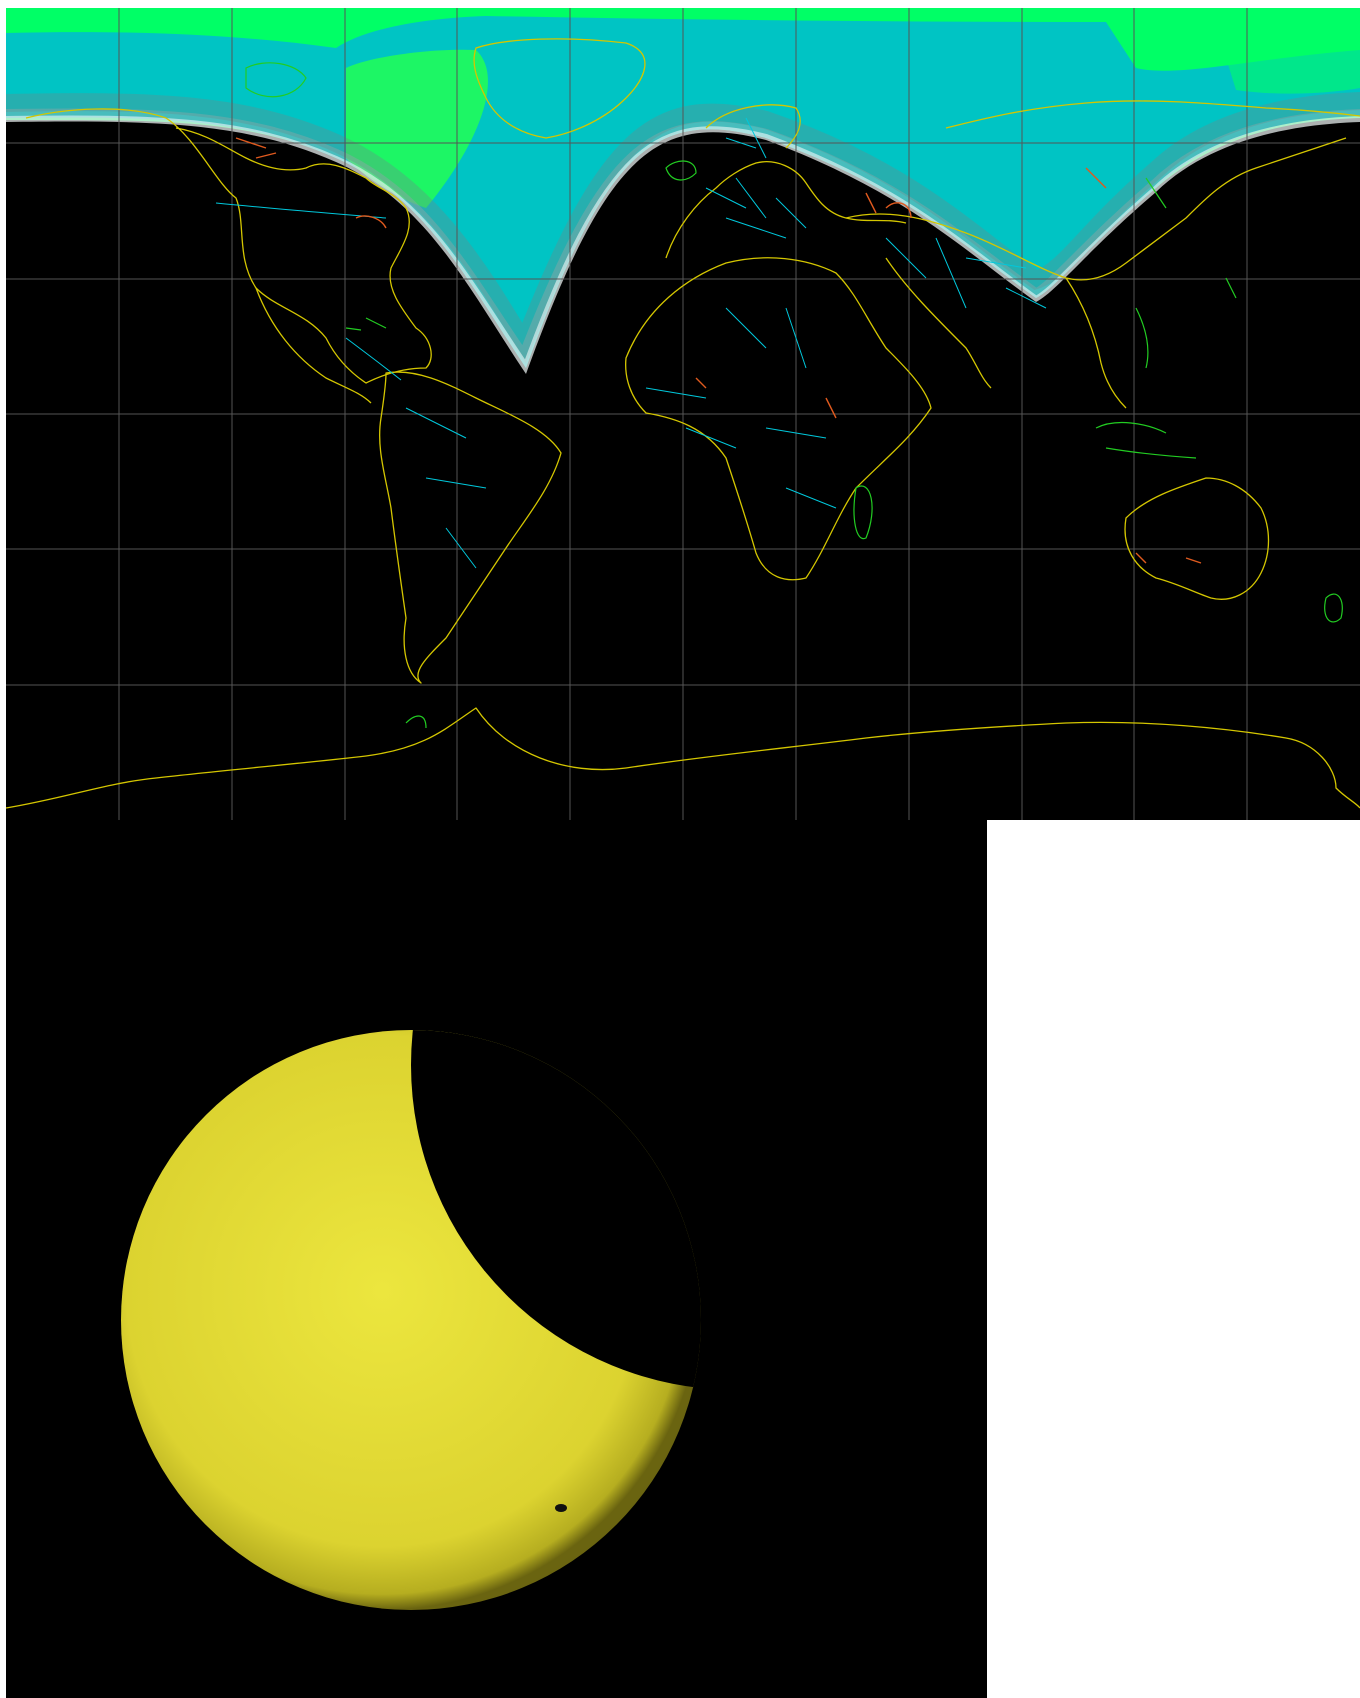 The width and height of the screenshot is (1360, 1698). I want to click on moon-disk, so click(556, 1210).